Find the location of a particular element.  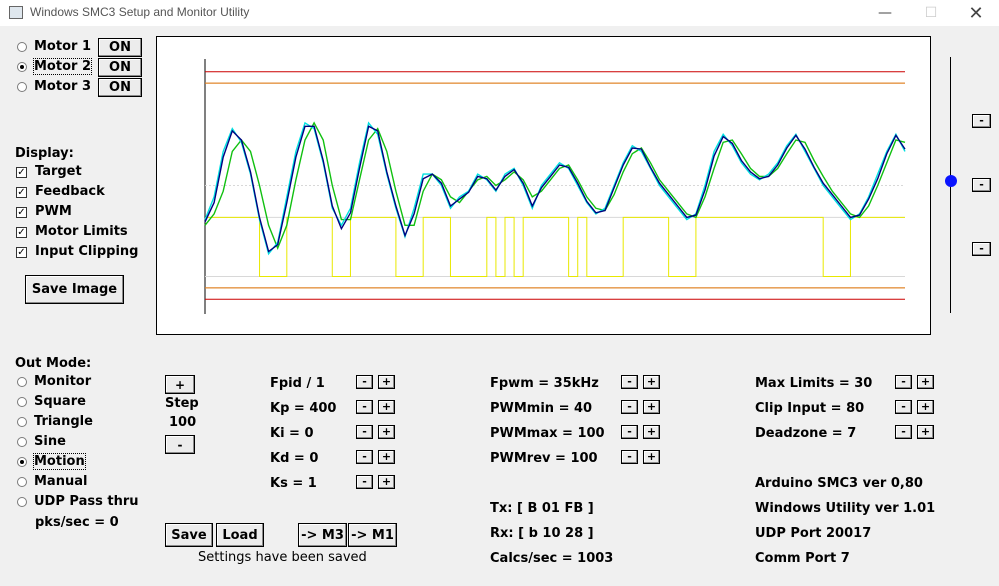

pks-sec-readout: pks/sec = 0 is located at coordinates (77, 522).